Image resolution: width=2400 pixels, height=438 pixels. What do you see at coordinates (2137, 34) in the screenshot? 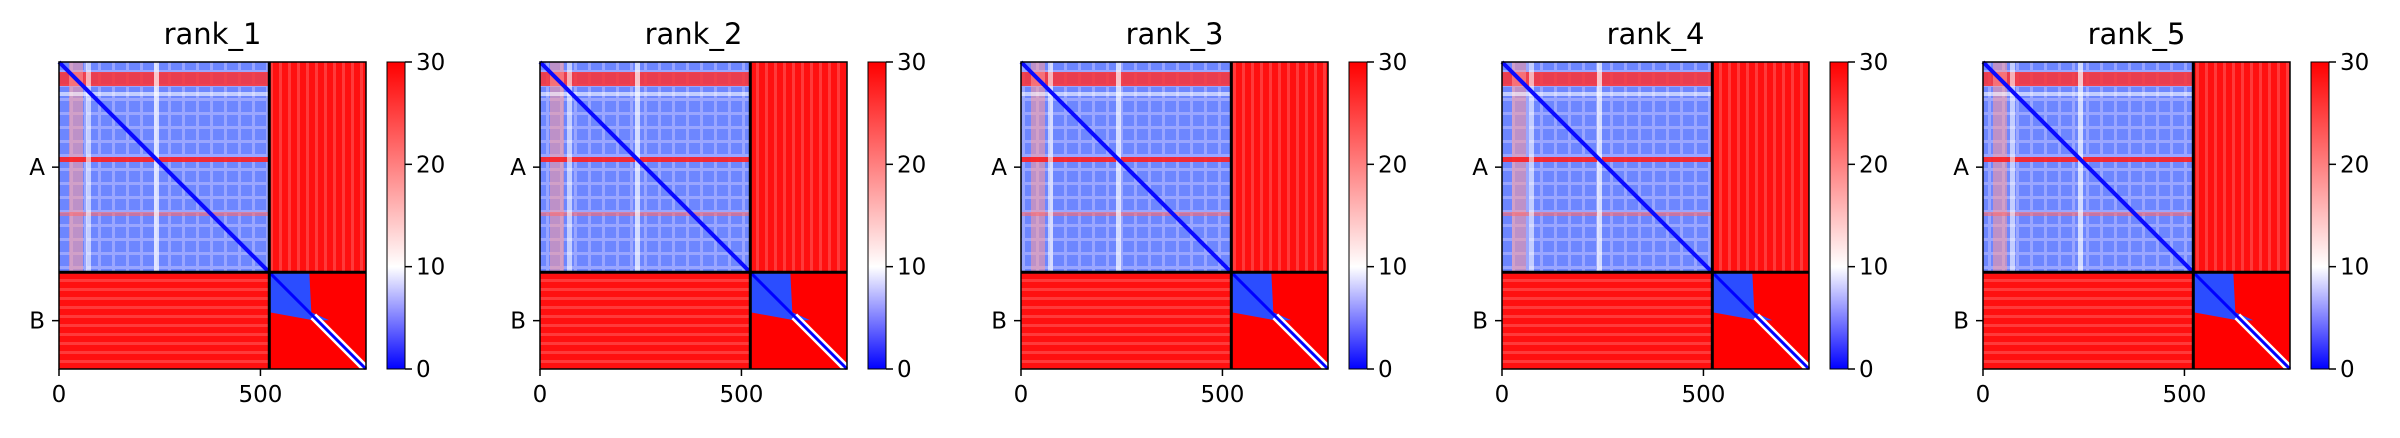
I see `panel-title: rank_5` at bounding box center [2137, 34].